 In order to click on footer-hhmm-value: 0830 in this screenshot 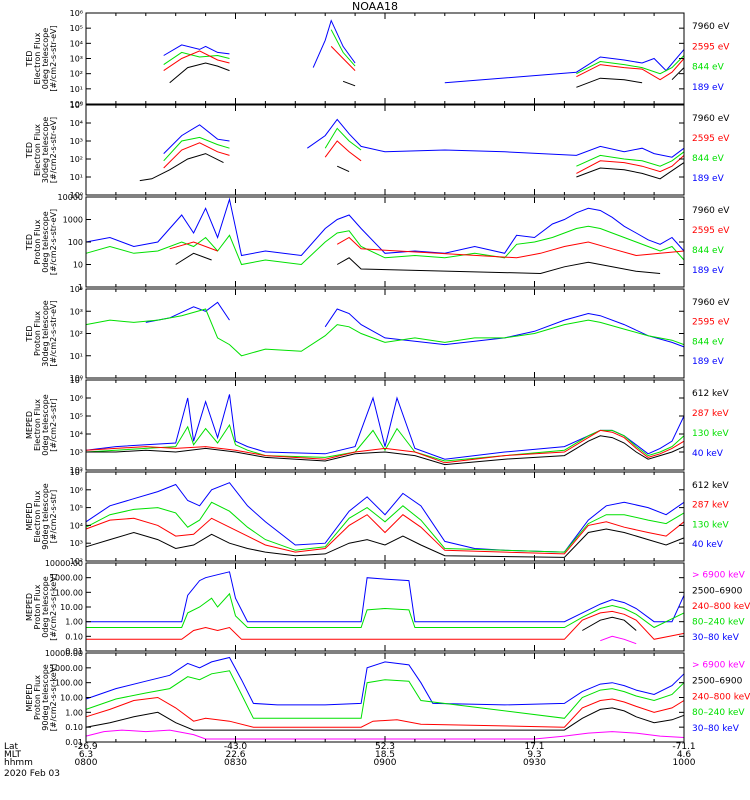, I will do `click(235, 763)`.